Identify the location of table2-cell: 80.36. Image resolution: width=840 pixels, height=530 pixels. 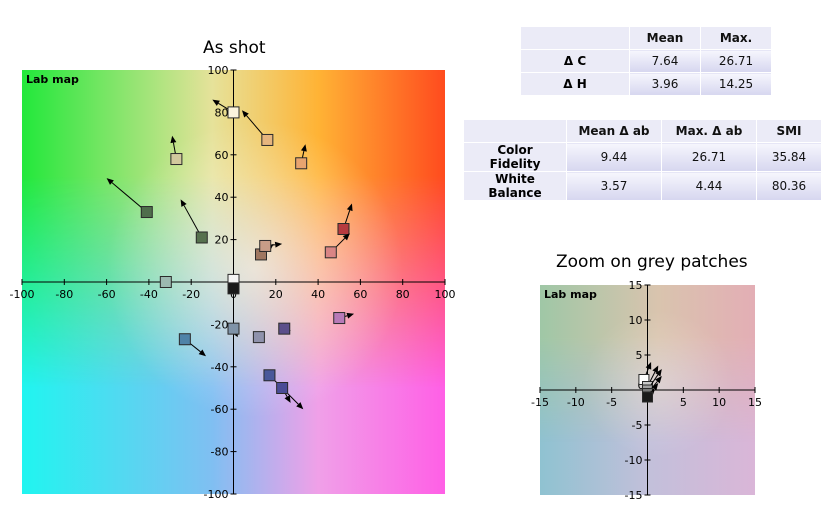
(789, 186).